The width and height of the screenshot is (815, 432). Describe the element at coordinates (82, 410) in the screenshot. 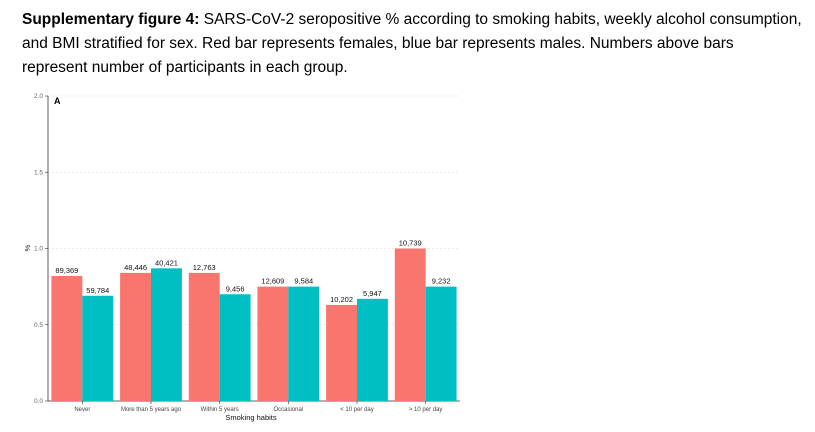

I see `x-tick-label: Never` at that location.